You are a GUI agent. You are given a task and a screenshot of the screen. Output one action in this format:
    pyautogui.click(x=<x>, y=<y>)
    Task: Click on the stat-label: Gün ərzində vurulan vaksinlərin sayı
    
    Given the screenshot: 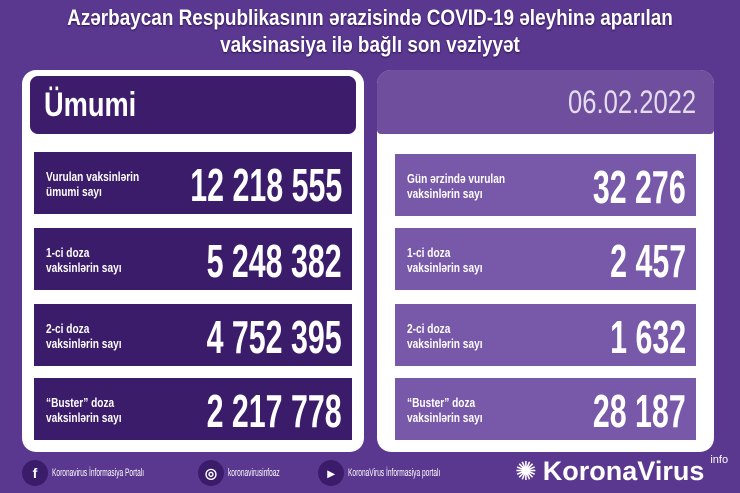 What is the action you would take?
    pyautogui.click(x=456, y=186)
    